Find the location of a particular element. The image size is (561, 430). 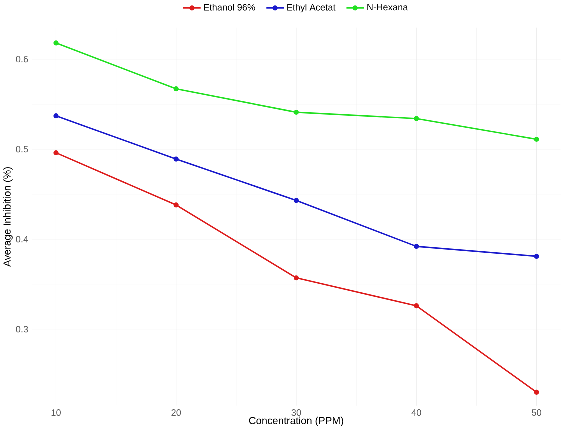

x-tick-label: 20 is located at coordinates (177, 413).